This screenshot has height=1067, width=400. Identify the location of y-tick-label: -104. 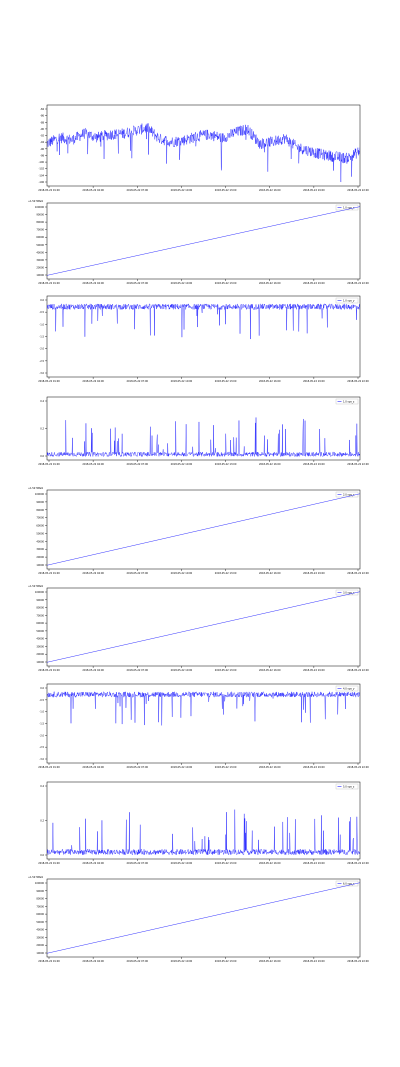
(42, 175).